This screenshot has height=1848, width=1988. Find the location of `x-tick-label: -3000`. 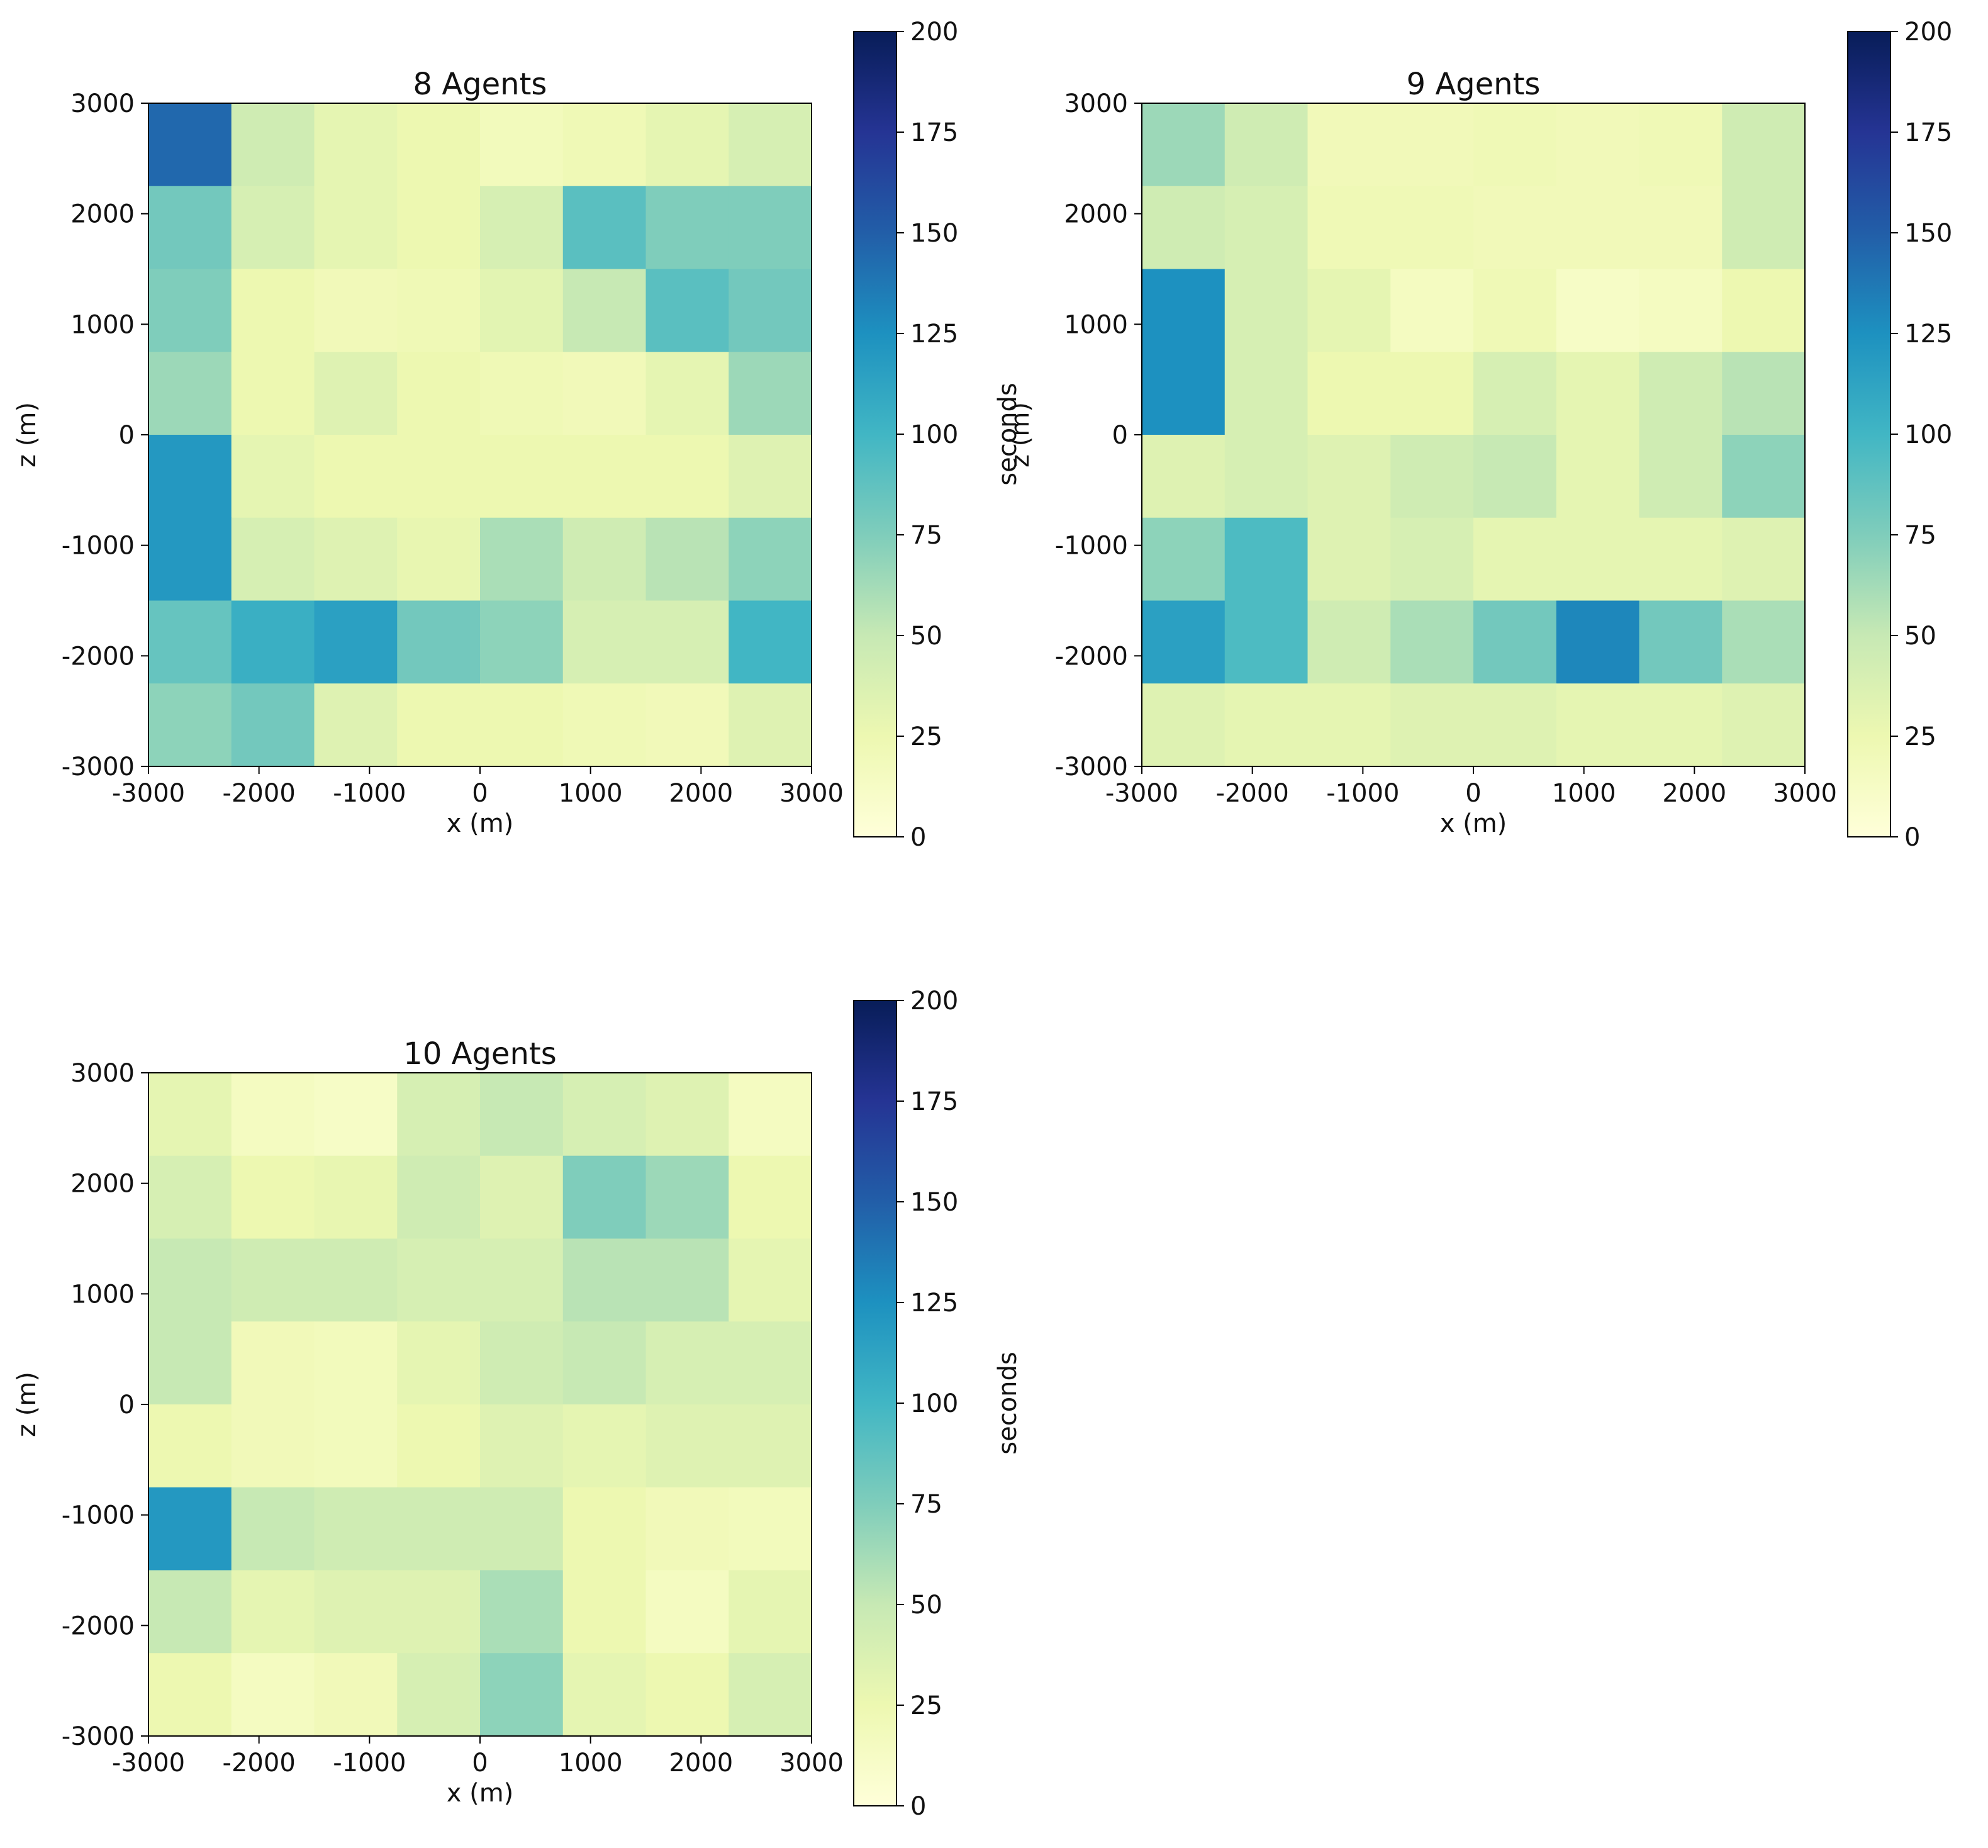

x-tick-label: -3000 is located at coordinates (1141, 793).